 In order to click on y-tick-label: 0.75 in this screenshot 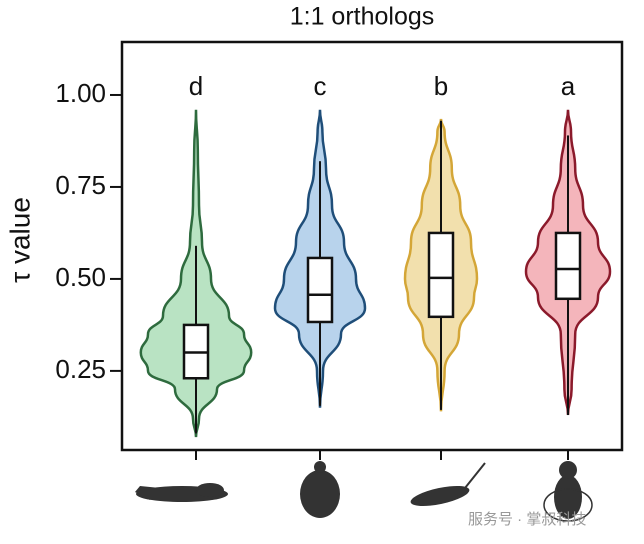, I will do `click(80, 185)`.